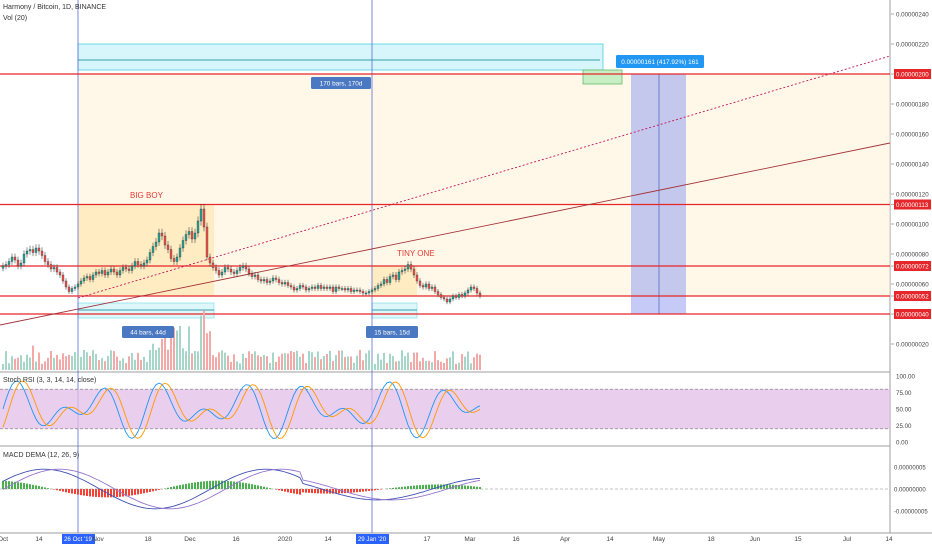  Describe the element at coordinates (372, 539) in the screenshot. I see `time-badge-label: 29 Jan '20` at that location.